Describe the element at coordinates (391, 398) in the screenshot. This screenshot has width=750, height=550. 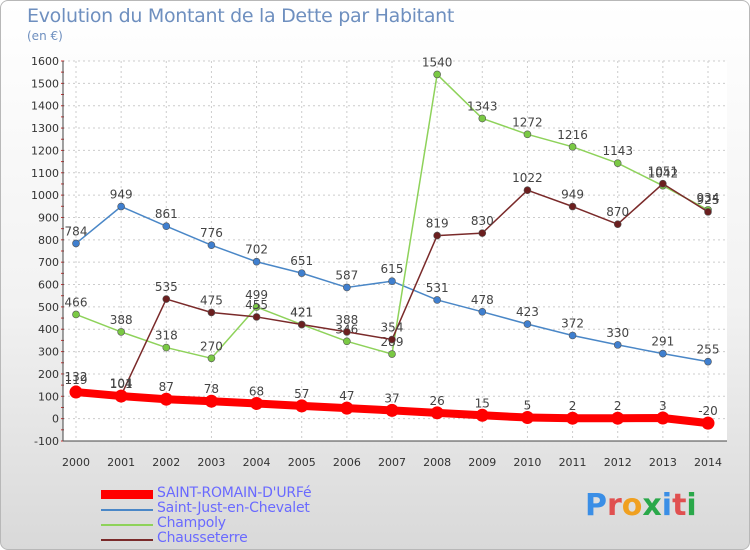
I see `data-label: 37` at that location.